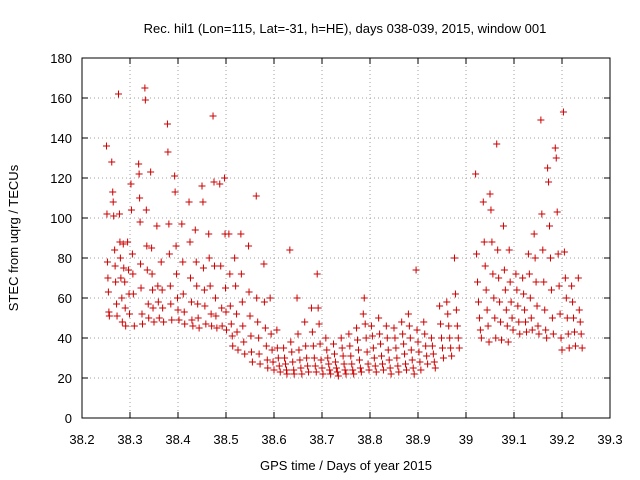 The image size is (640, 480). What do you see at coordinates (61, 138) in the screenshot?
I see `y-tick-label: 140` at bounding box center [61, 138].